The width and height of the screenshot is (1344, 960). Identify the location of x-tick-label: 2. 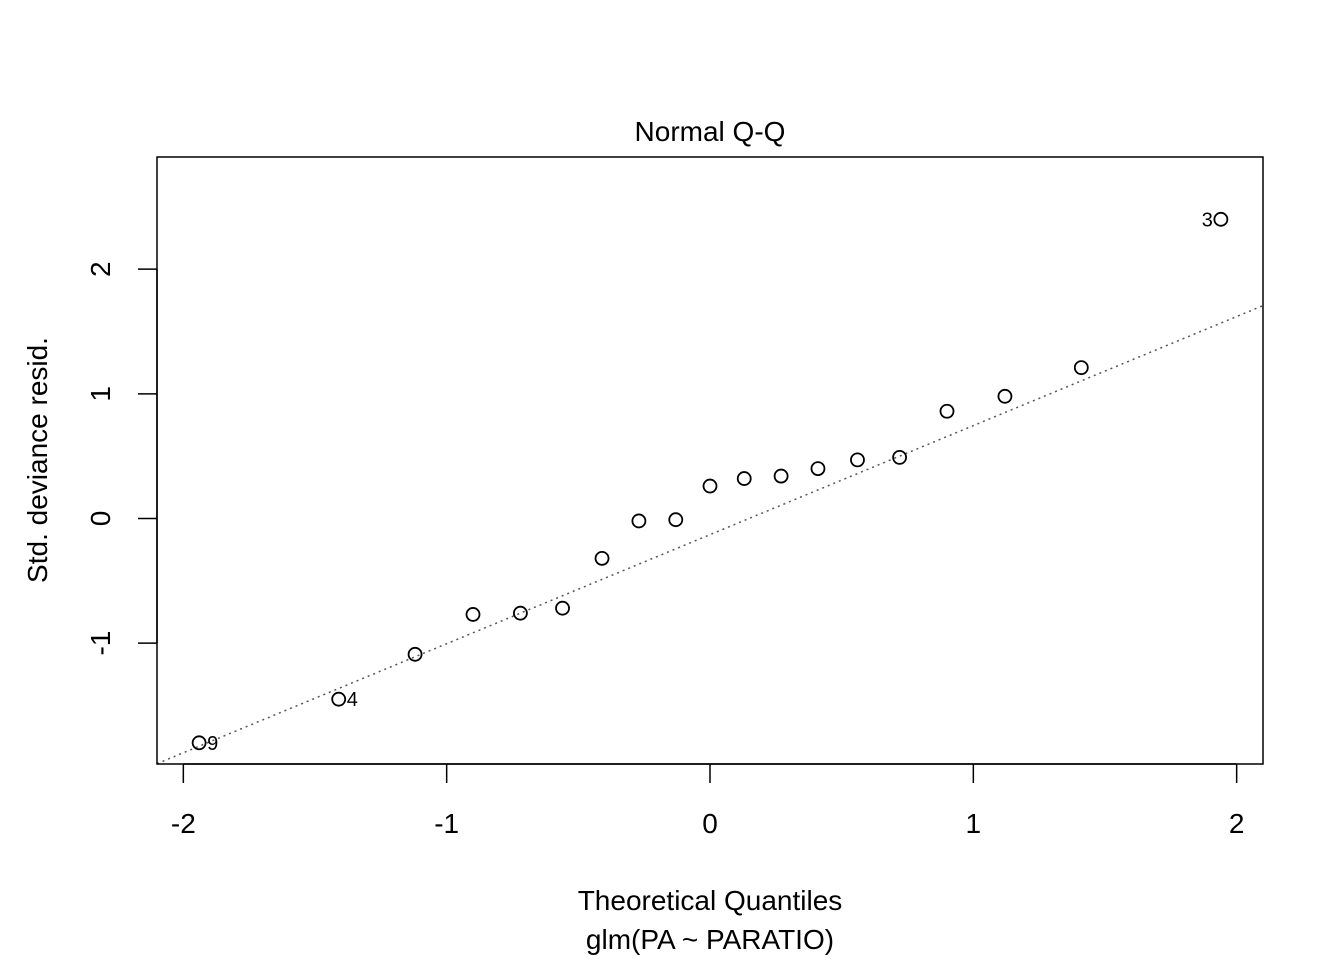
(1237, 823).